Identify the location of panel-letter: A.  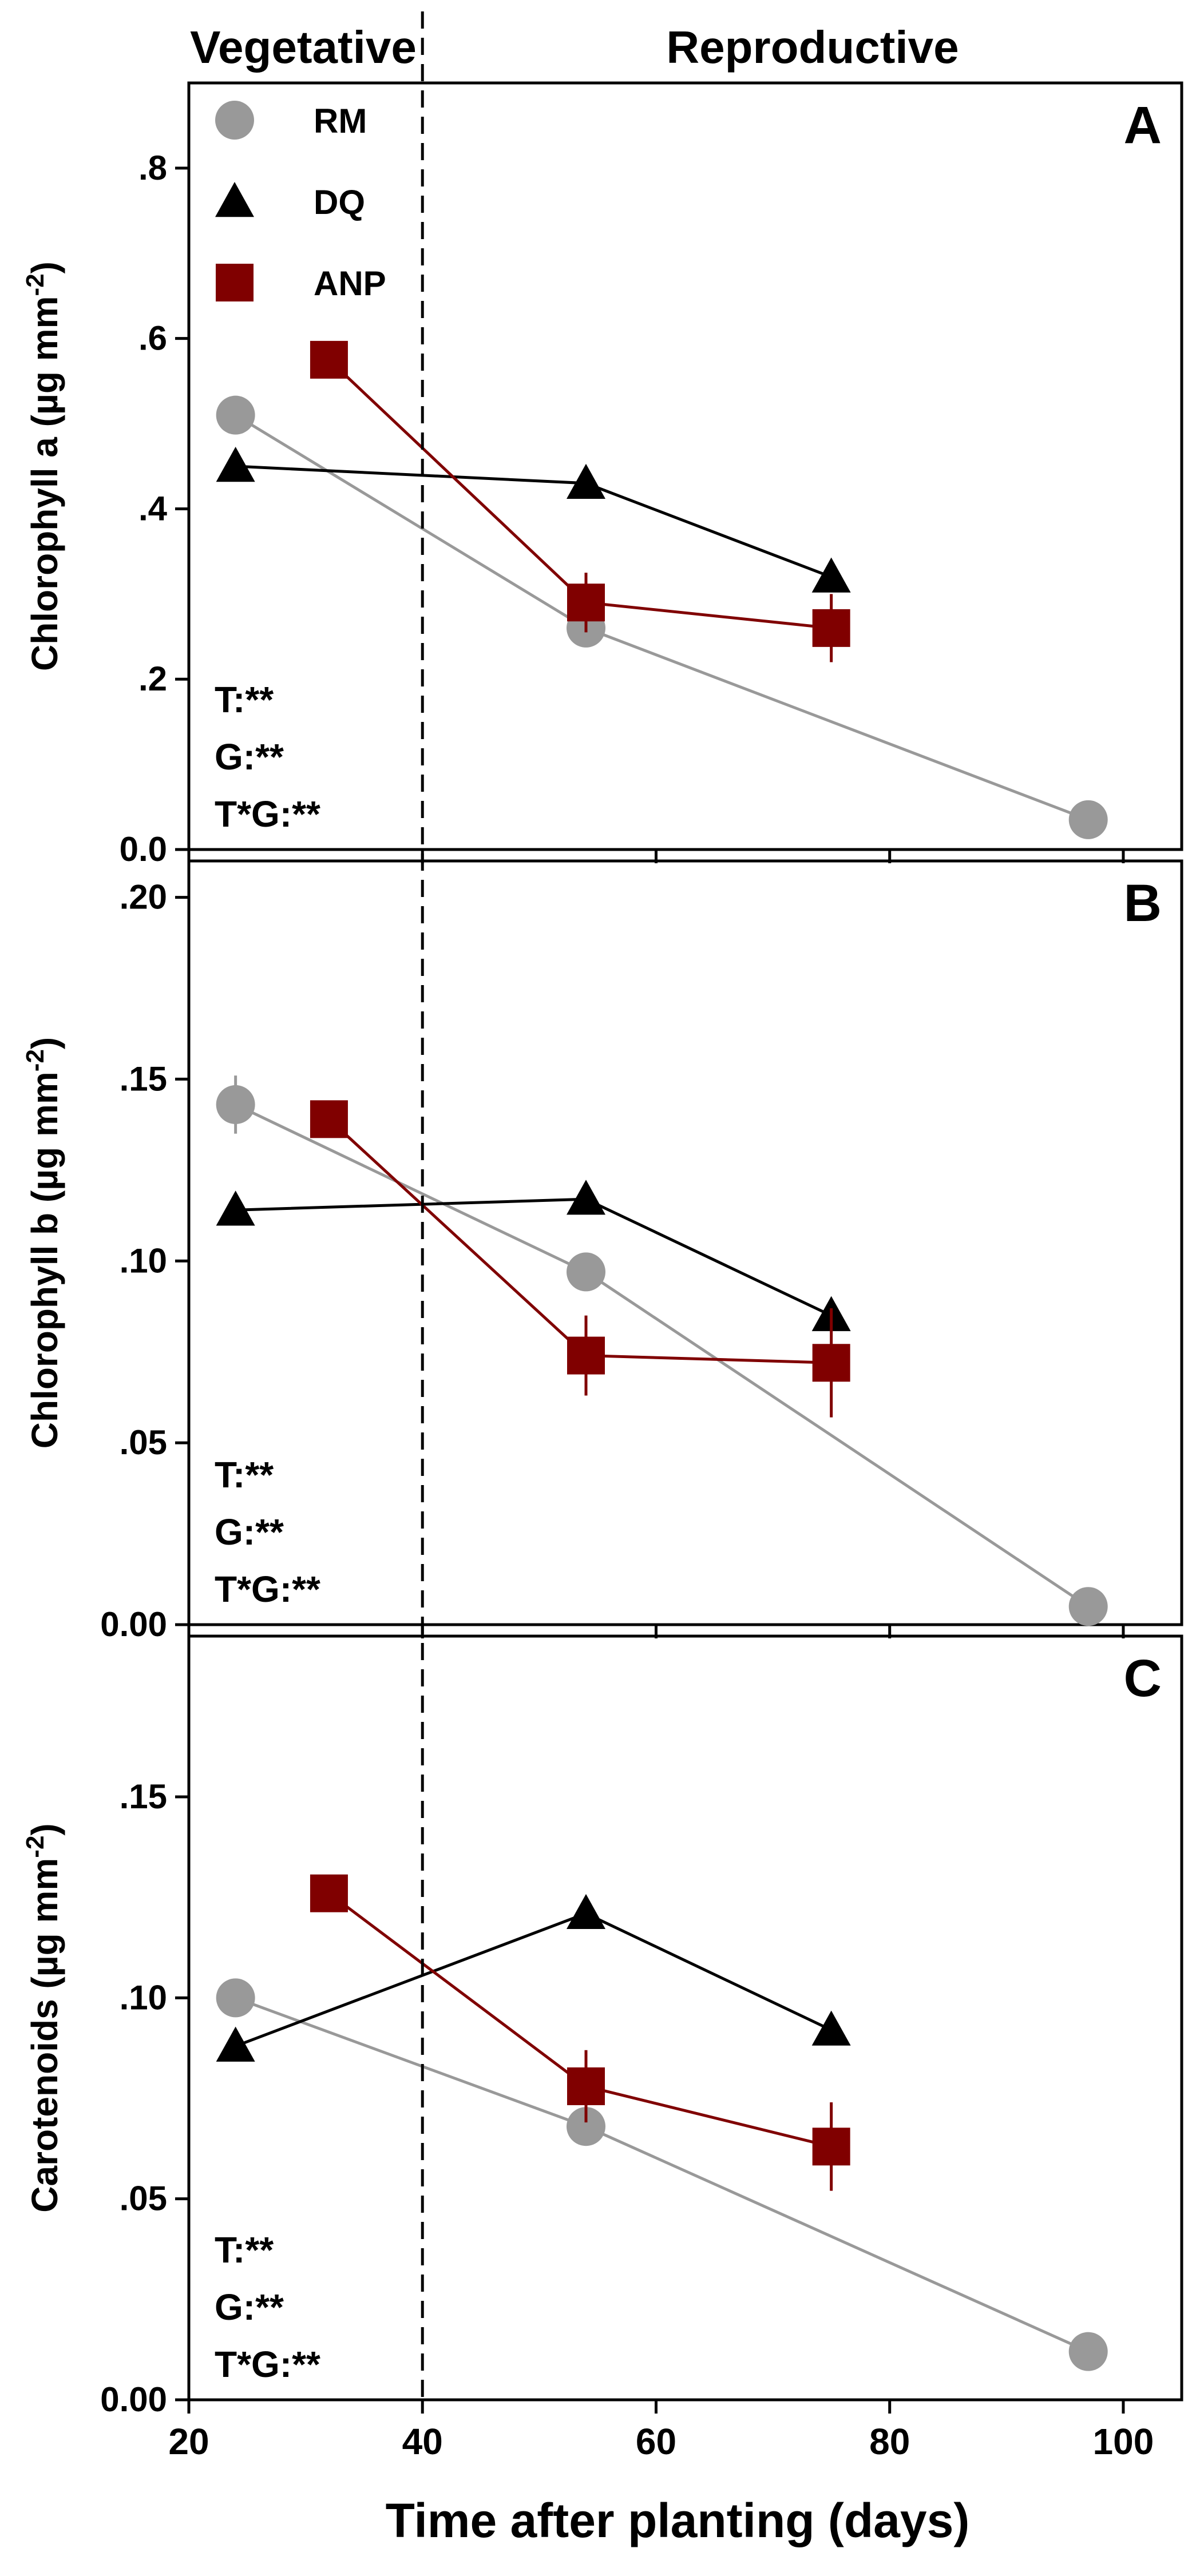
(1143, 125).